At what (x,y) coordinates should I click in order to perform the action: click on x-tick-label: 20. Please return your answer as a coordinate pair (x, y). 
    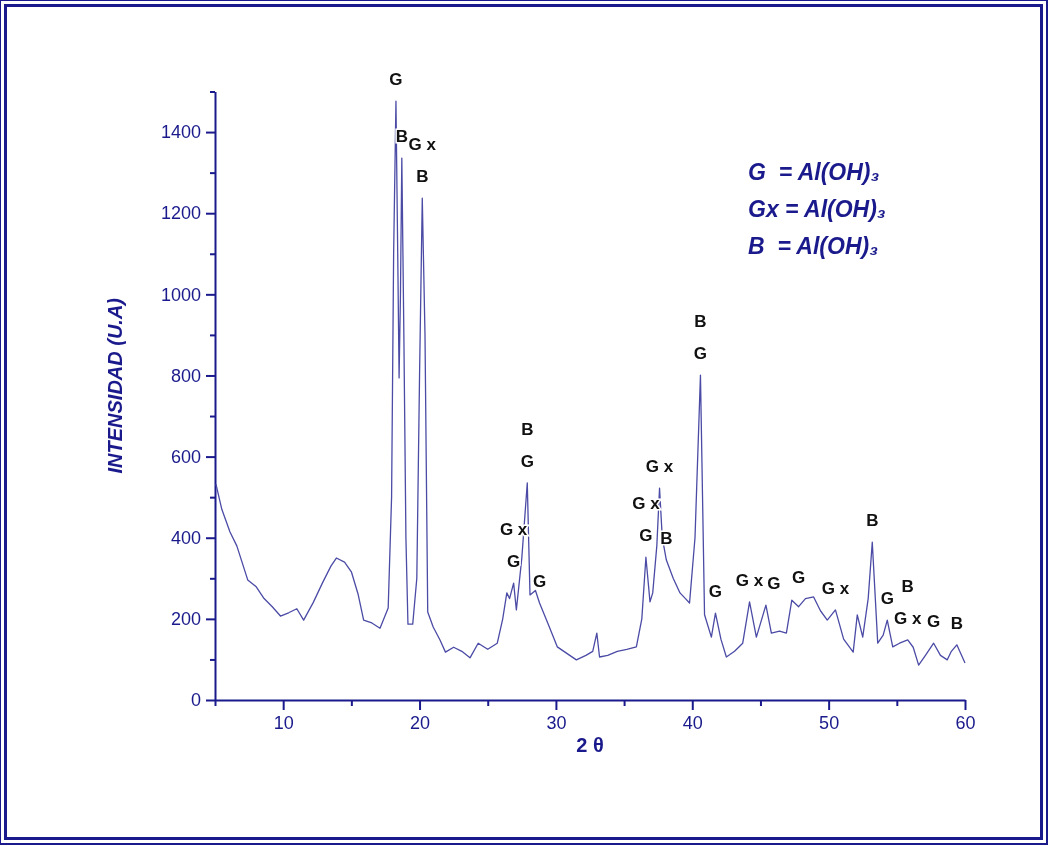
    Looking at the image, I should click on (420, 722).